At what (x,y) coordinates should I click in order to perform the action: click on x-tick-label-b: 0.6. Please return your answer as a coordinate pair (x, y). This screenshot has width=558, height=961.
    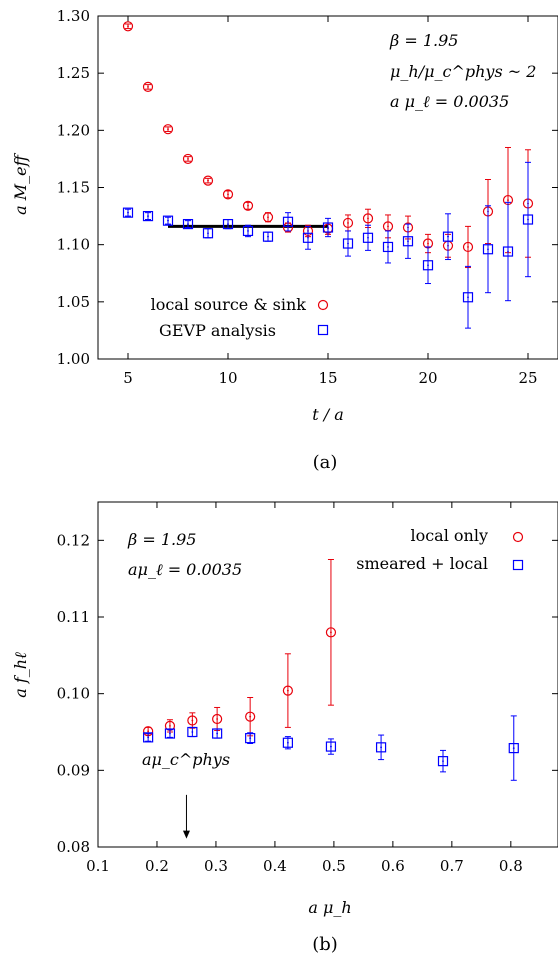
    Looking at the image, I should click on (393, 866).